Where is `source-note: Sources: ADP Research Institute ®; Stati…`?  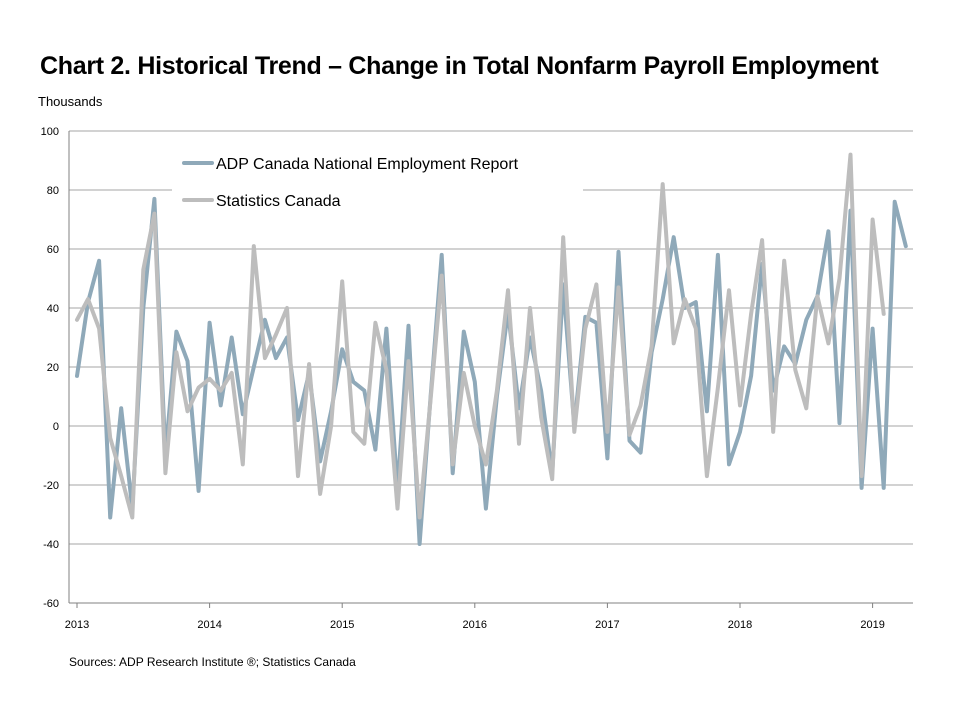
source-note: Sources: ADP Research Institute ®; Stati… is located at coordinates (212, 662).